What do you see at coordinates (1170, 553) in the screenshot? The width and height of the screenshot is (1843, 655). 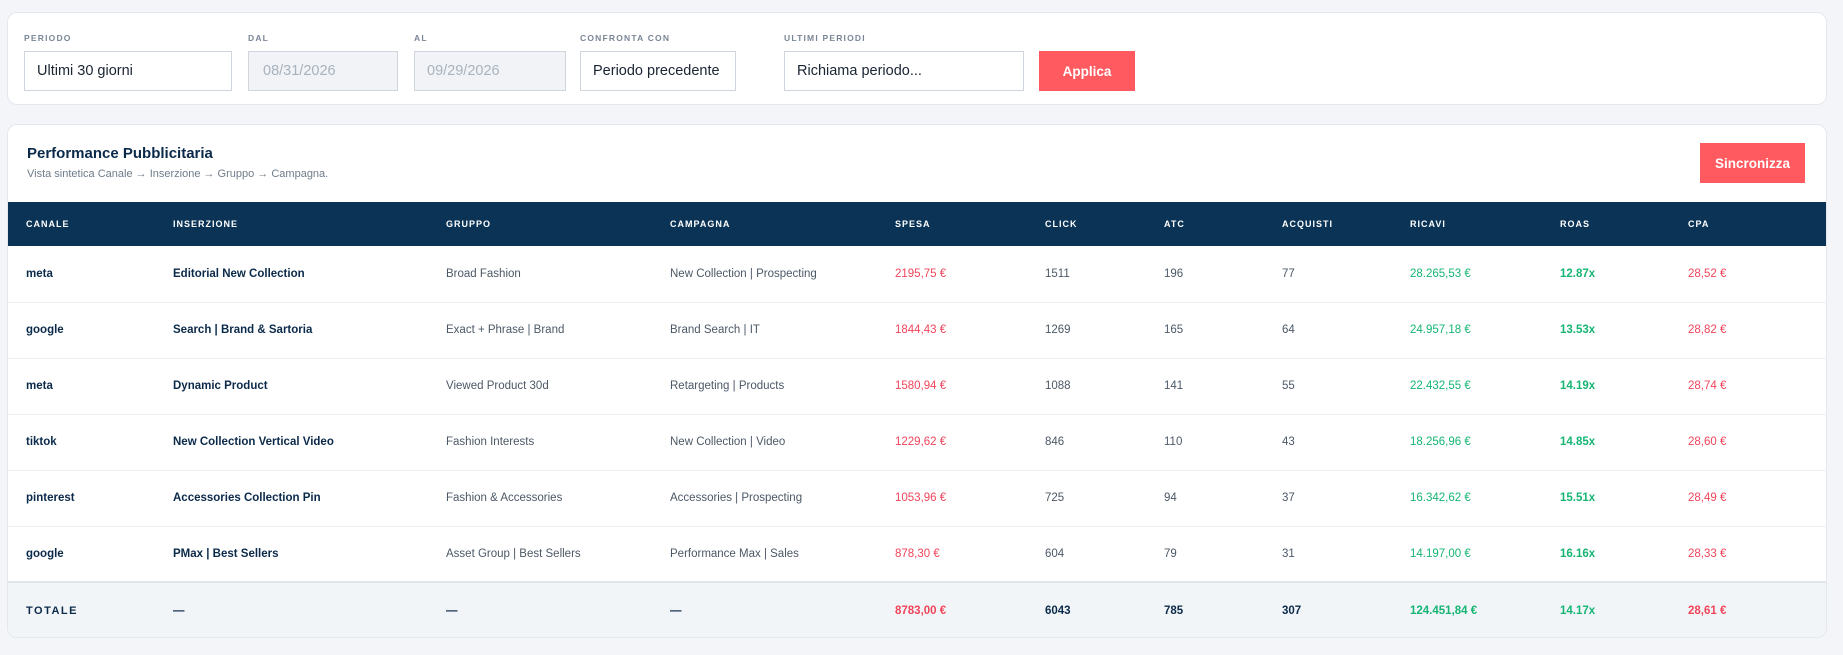 I see `cell-atc: 79` at bounding box center [1170, 553].